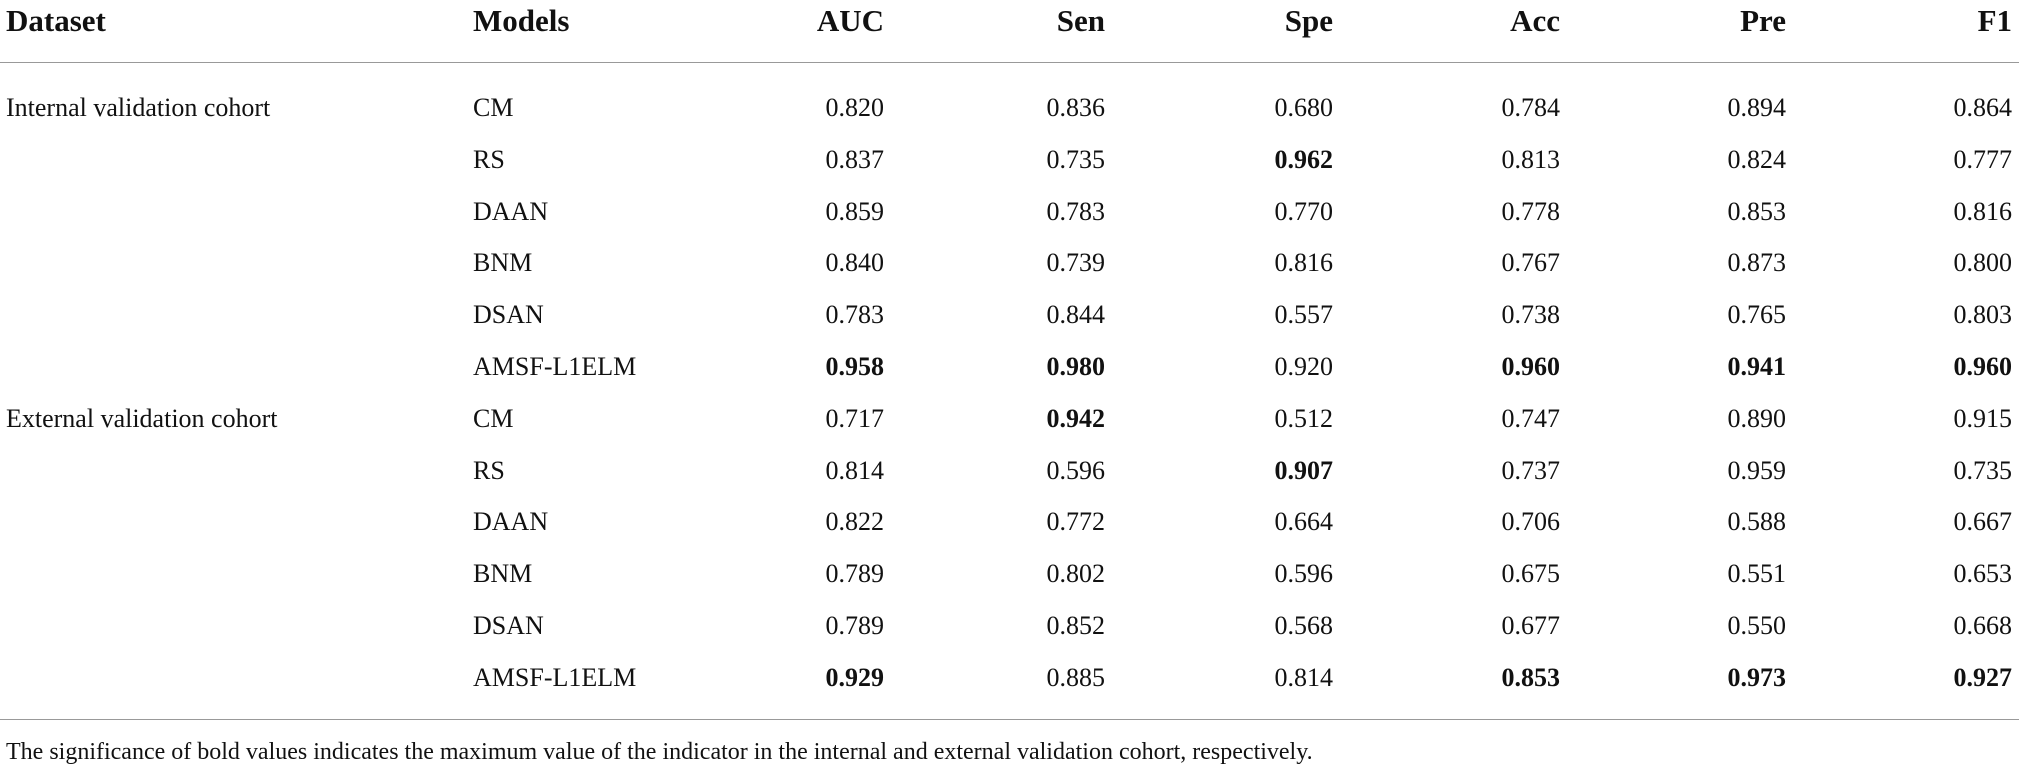 This screenshot has width=2019, height=772. What do you see at coordinates (142, 418) in the screenshot?
I see `dataset-label: External validation cohort` at bounding box center [142, 418].